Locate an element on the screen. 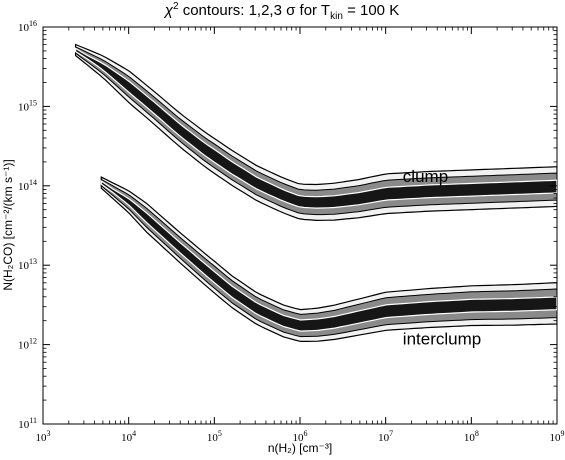 Image resolution: width=565 pixels, height=460 pixels. annotation-interclump: interclump is located at coordinates (442, 339).